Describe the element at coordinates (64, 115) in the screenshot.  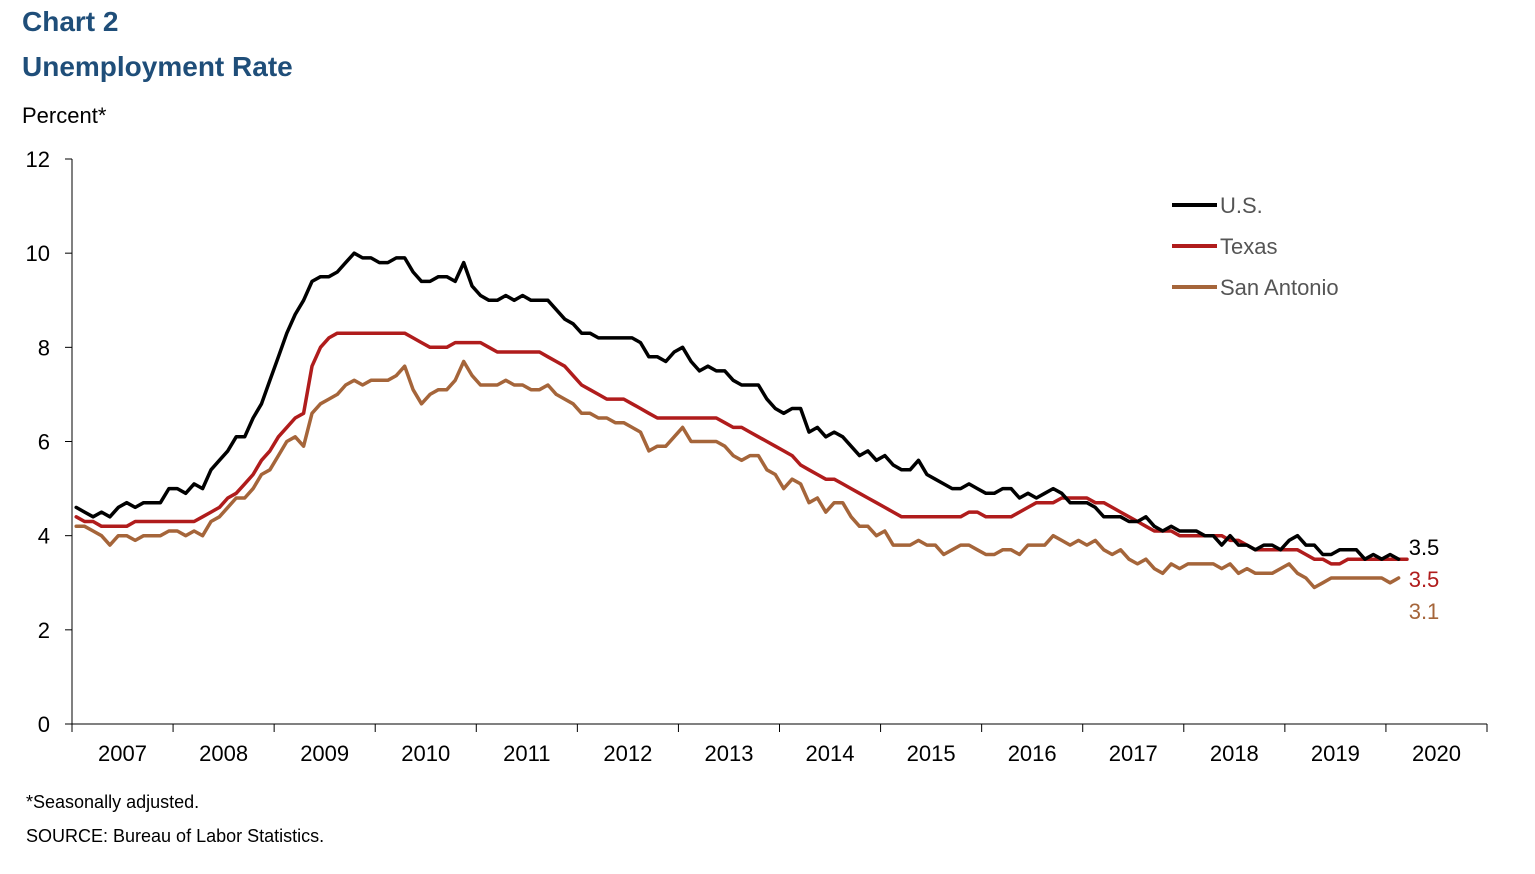
I see `y-axis-unit-label: Percent*` at that location.